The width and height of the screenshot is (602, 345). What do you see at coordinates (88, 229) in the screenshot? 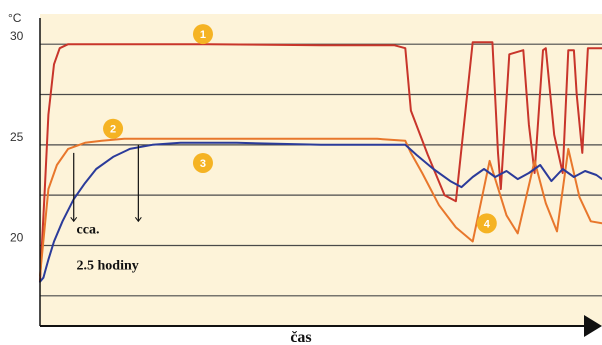
I see `annotation-1: cca.` at bounding box center [88, 229].